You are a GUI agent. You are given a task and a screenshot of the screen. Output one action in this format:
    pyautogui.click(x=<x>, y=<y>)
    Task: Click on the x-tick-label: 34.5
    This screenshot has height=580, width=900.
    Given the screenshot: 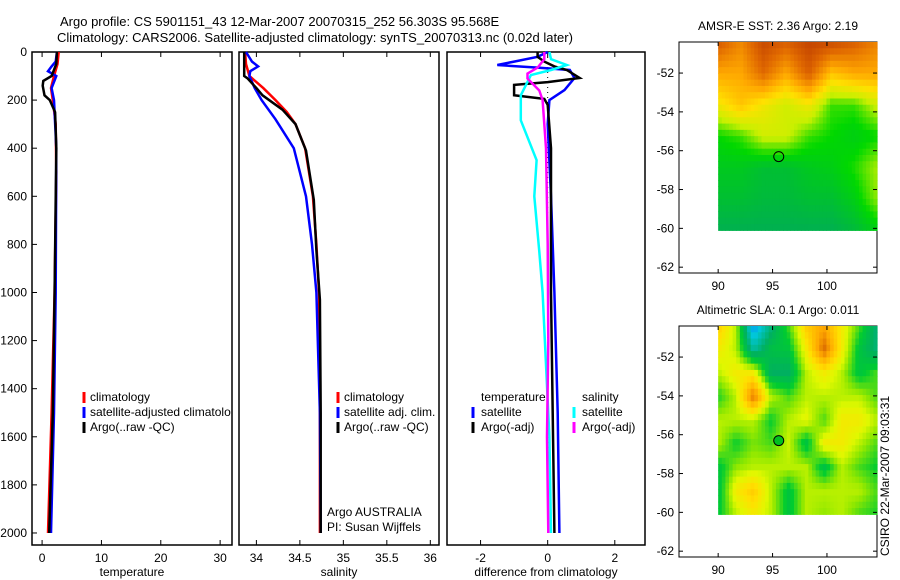 What is the action you would take?
    pyautogui.click(x=300, y=558)
    